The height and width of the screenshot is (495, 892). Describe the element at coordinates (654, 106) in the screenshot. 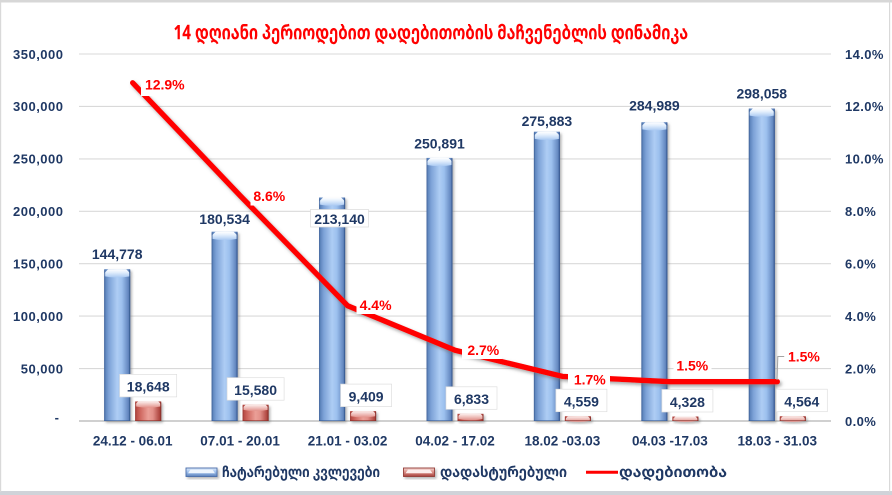

I see `svg-text: 284,989` at that location.